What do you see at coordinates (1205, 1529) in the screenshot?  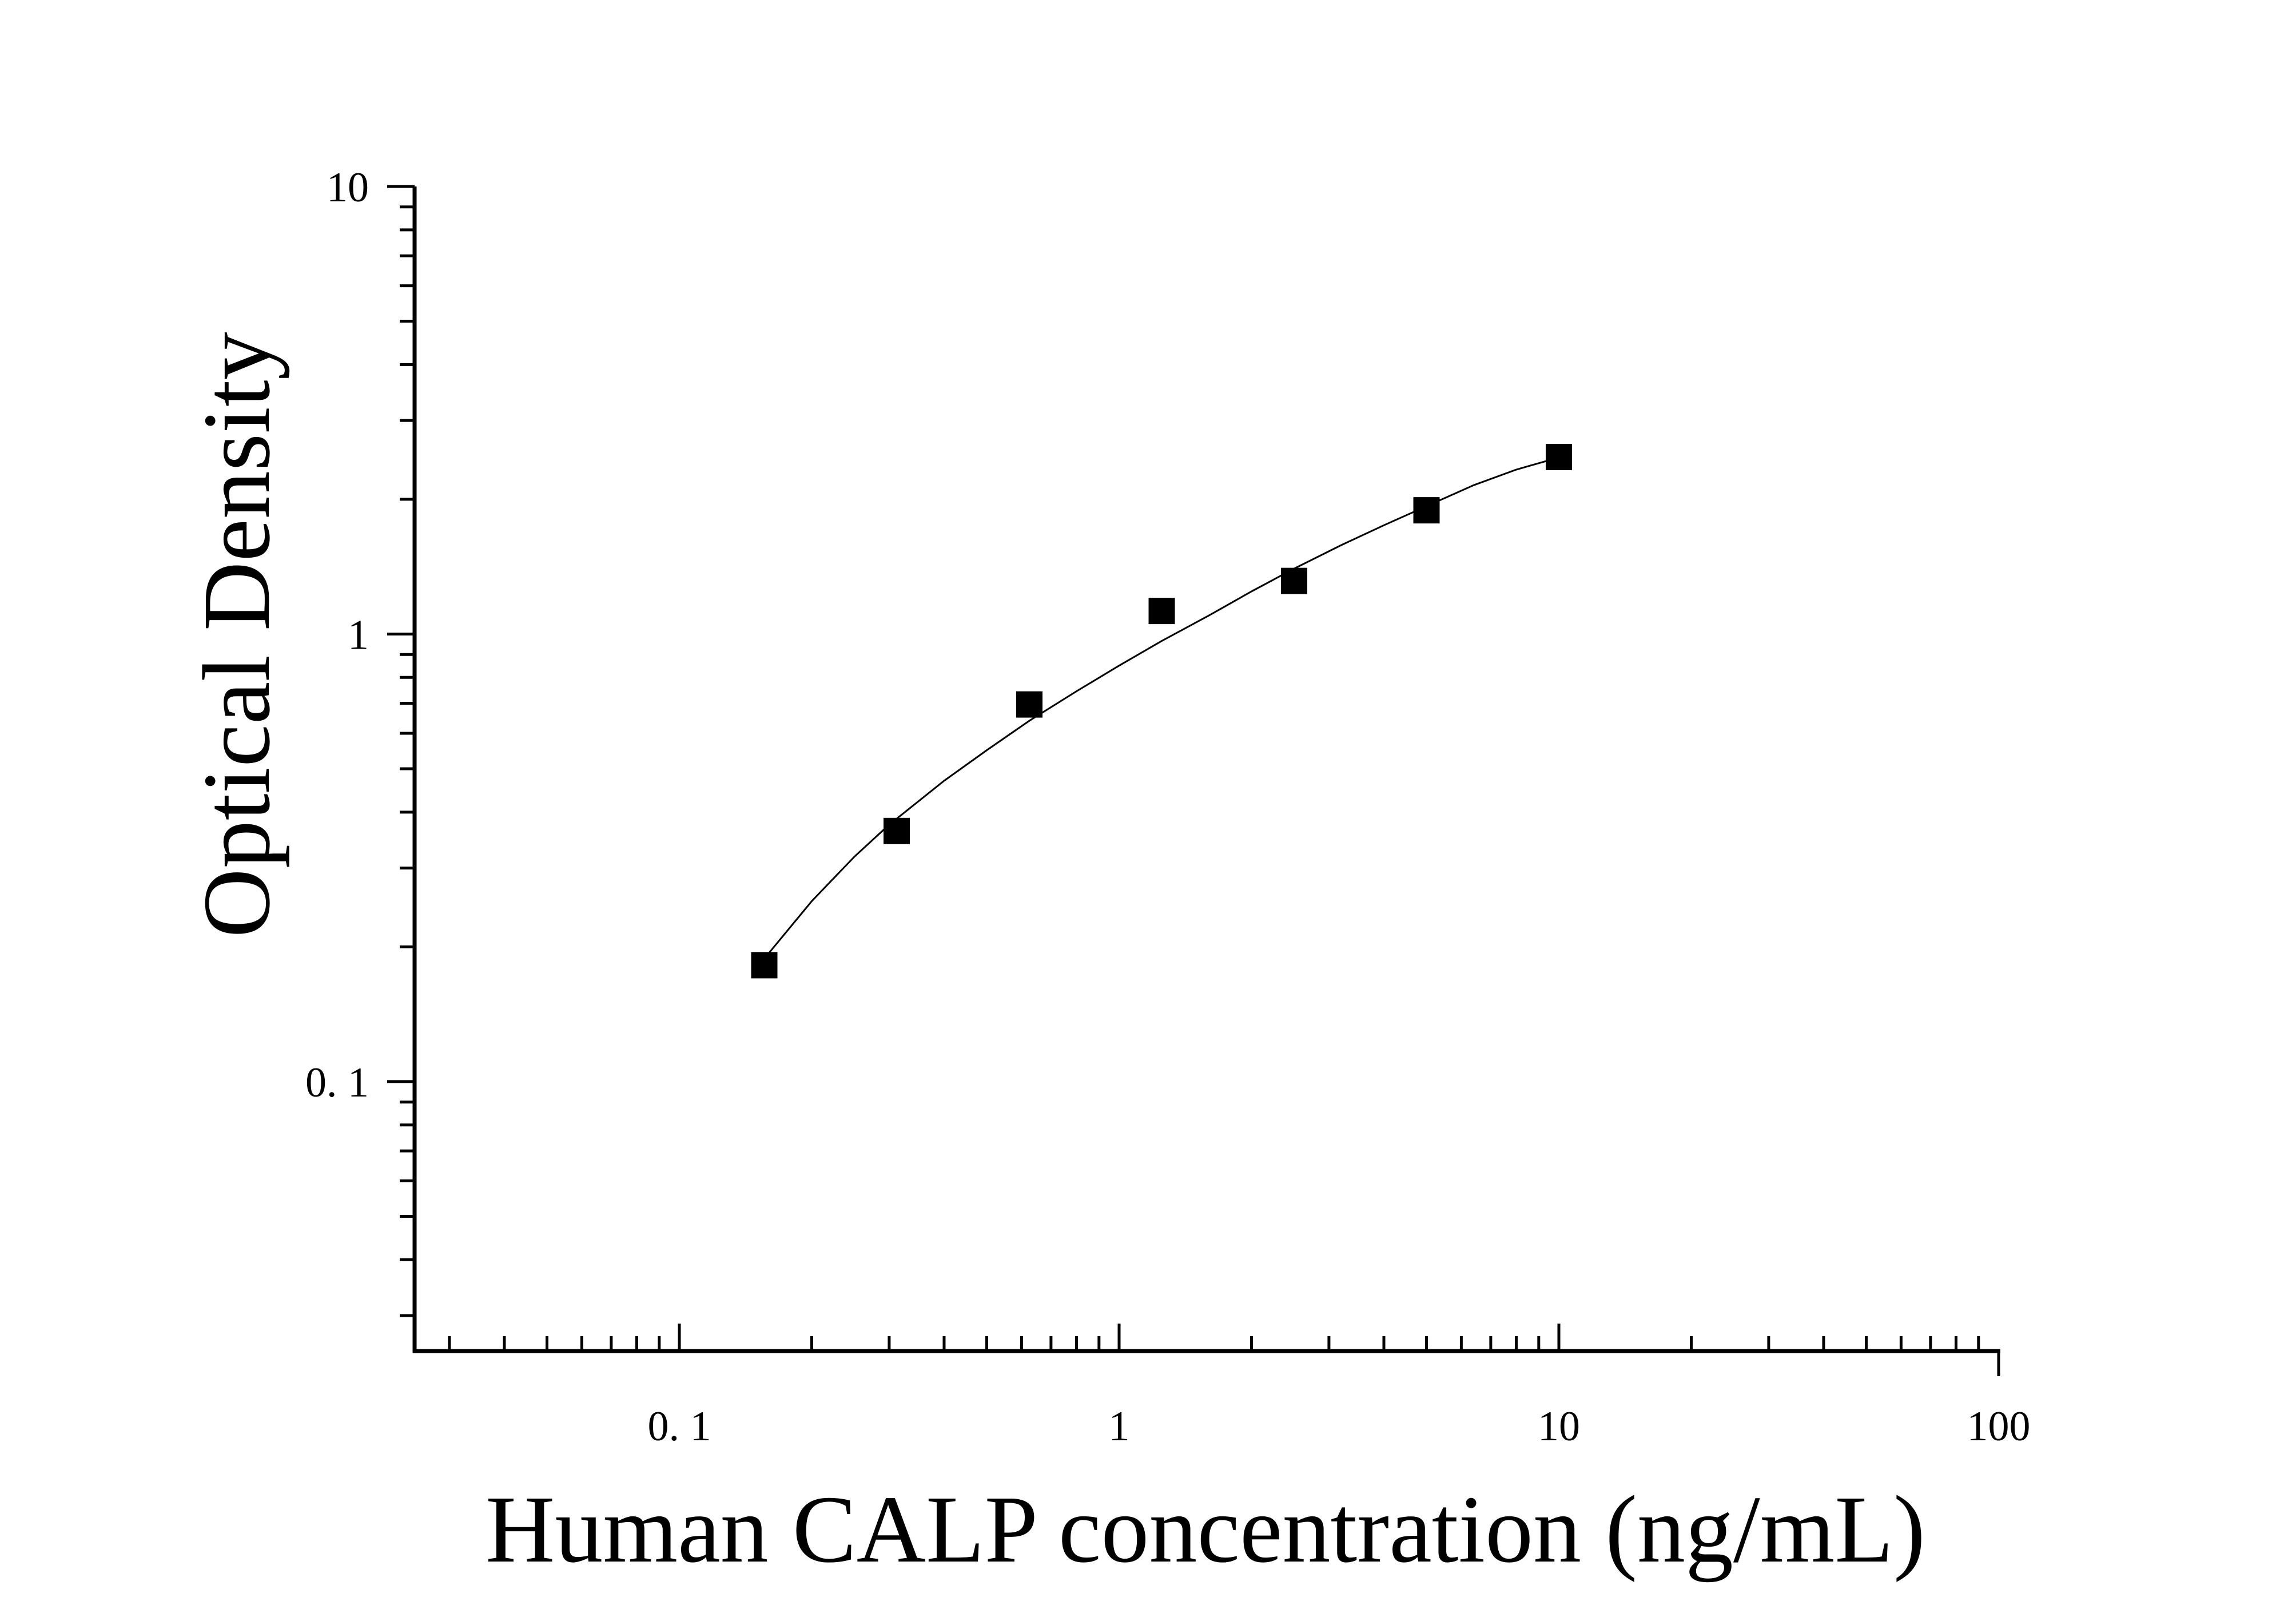 I see `x-axis-title: Human CALP concentration (ng/mL)` at bounding box center [1205, 1529].